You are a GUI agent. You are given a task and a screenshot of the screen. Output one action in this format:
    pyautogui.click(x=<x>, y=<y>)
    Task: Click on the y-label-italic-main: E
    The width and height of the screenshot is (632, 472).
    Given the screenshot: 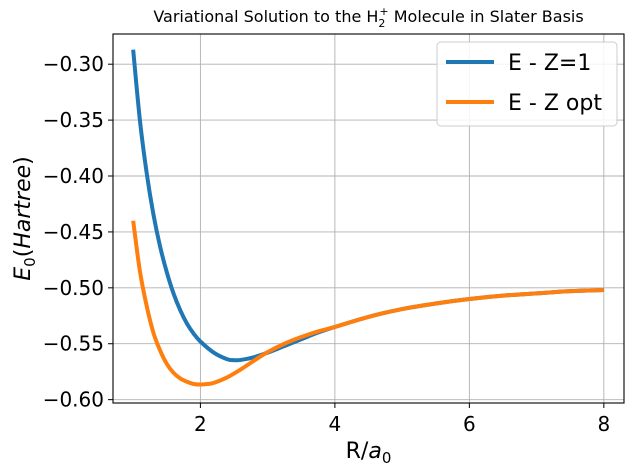 What is the action you would take?
    pyautogui.click(x=23, y=274)
    